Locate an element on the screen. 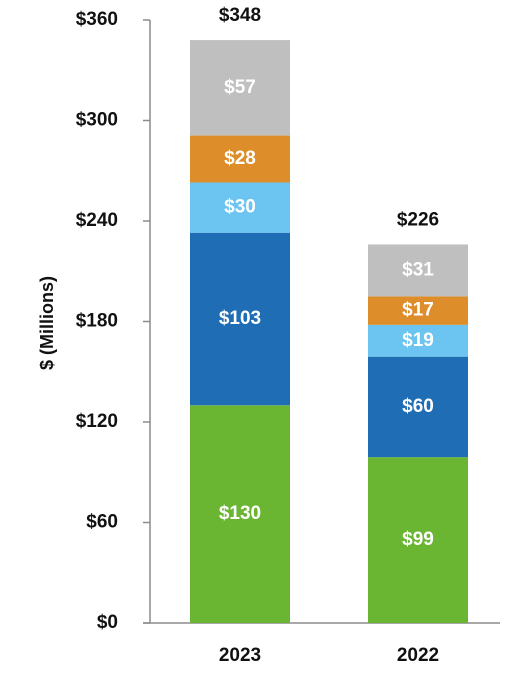 This screenshot has height=690, width=526. segment-value-label: $99 is located at coordinates (418, 539).